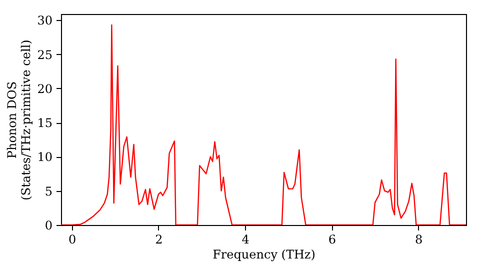  Describe the element at coordinates (419, 239) in the screenshot. I see `x-tick-label: 8` at that location.